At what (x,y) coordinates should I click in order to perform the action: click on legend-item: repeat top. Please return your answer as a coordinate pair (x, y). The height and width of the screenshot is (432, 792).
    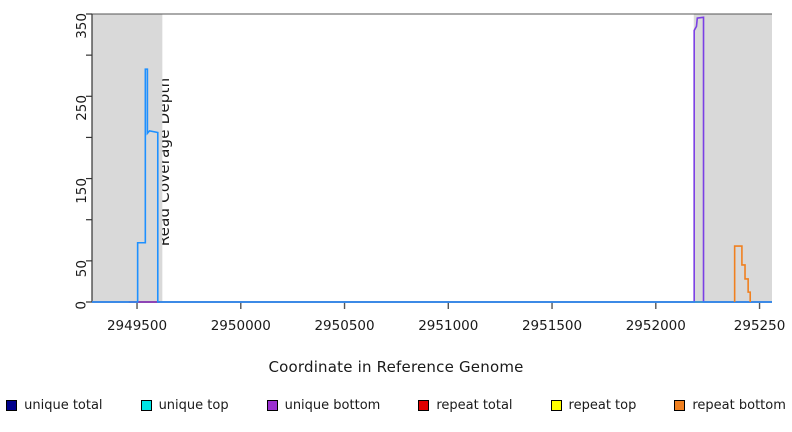
    Looking at the image, I should click on (593, 405).